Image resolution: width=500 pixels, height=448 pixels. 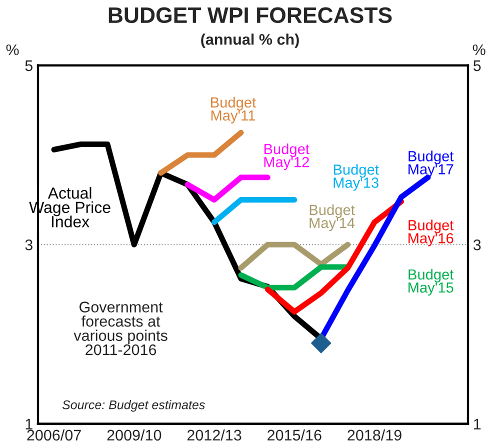 I want to click on x-tick-label: 2009/10, so click(x=134, y=435).